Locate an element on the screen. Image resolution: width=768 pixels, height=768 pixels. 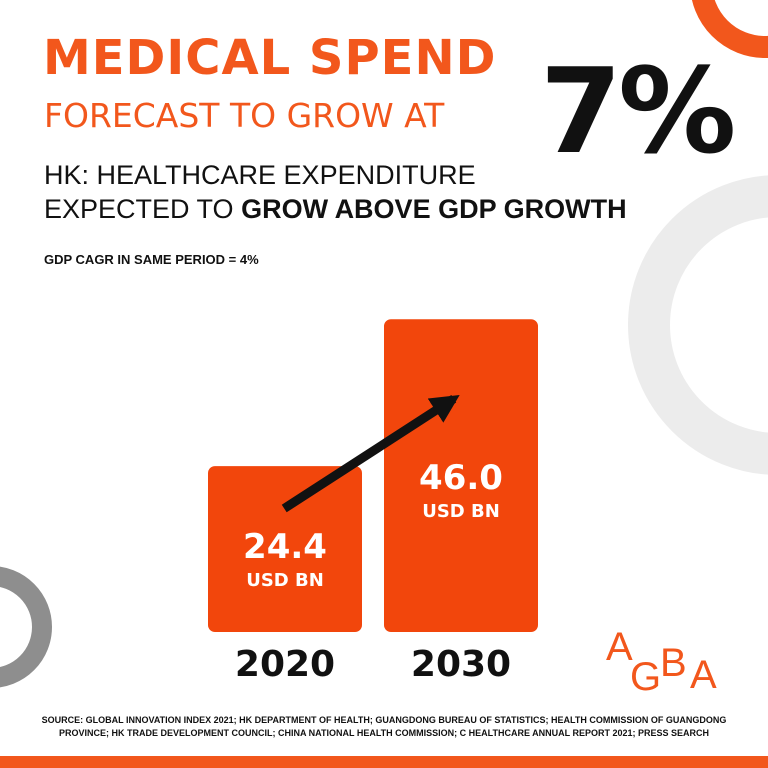
bar-value-label-2030: 46.0 is located at coordinates (461, 478).